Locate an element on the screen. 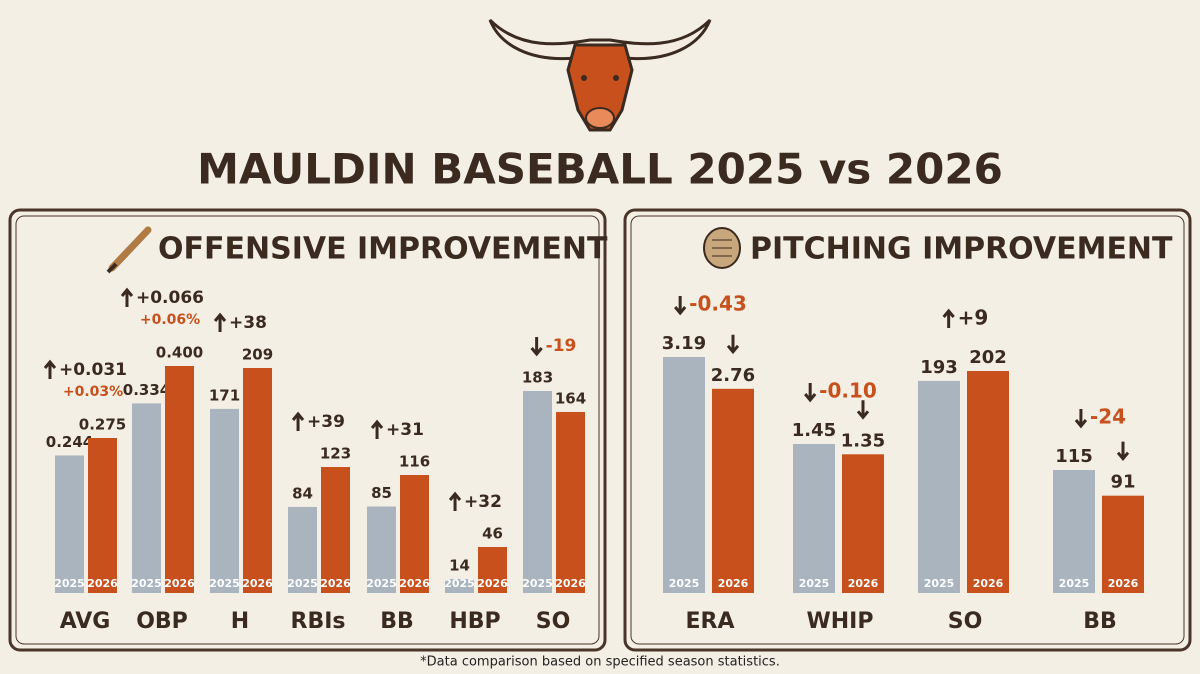 This screenshot has width=1200, height=674. page-title: MAULDIN BASEBALL 2025 vs 2026 is located at coordinates (600, 169).